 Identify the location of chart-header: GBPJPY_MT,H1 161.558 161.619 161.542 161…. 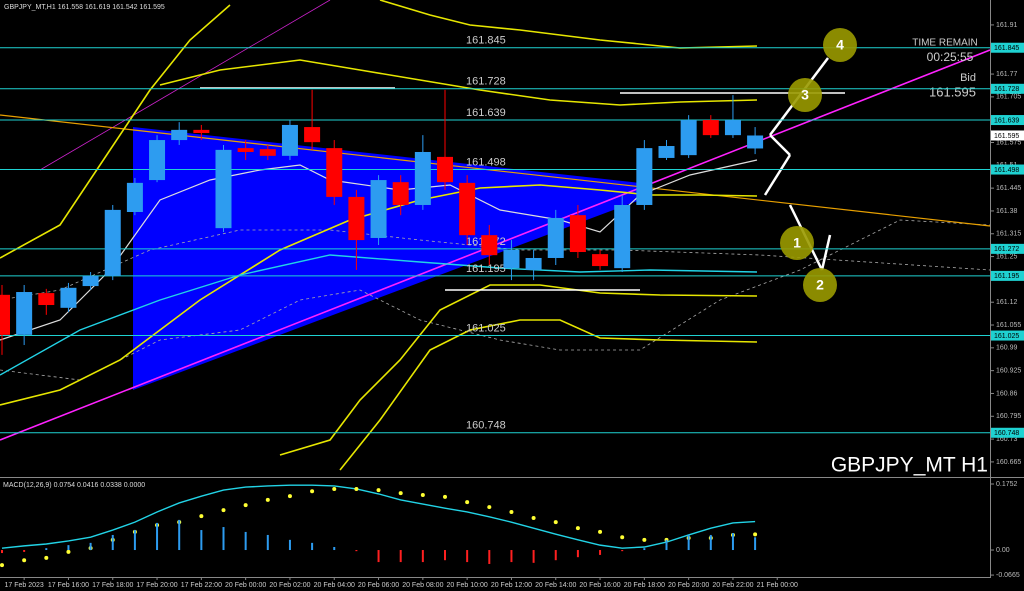
(84, 7).